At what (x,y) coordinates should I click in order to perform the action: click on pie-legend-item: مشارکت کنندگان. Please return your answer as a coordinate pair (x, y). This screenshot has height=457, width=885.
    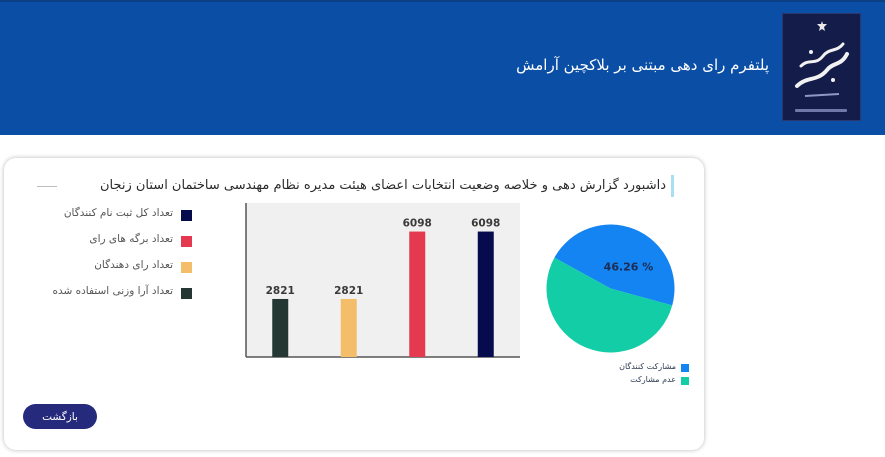
    Looking at the image, I should click on (631, 368).